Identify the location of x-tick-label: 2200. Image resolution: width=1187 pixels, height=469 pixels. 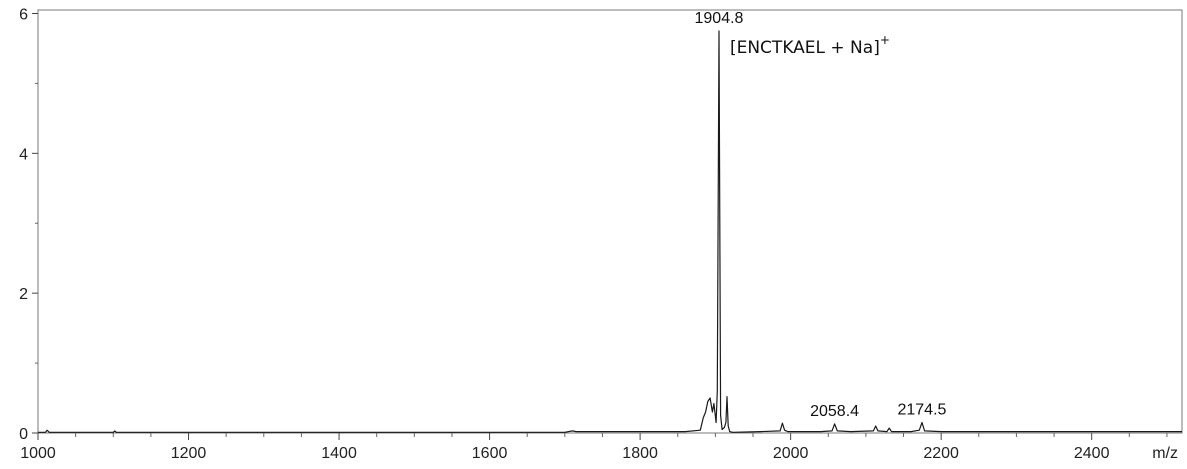
(941, 453).